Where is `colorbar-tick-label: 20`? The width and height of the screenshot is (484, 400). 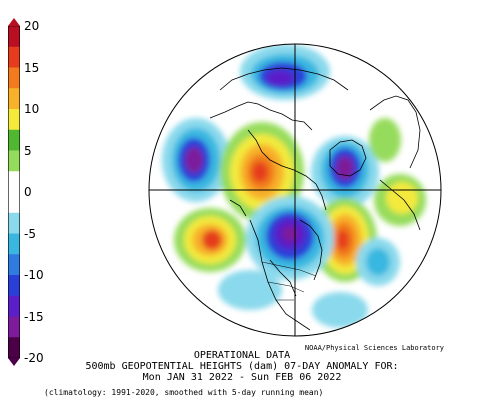 colorbar-tick-label: 20 is located at coordinates (32, 26).